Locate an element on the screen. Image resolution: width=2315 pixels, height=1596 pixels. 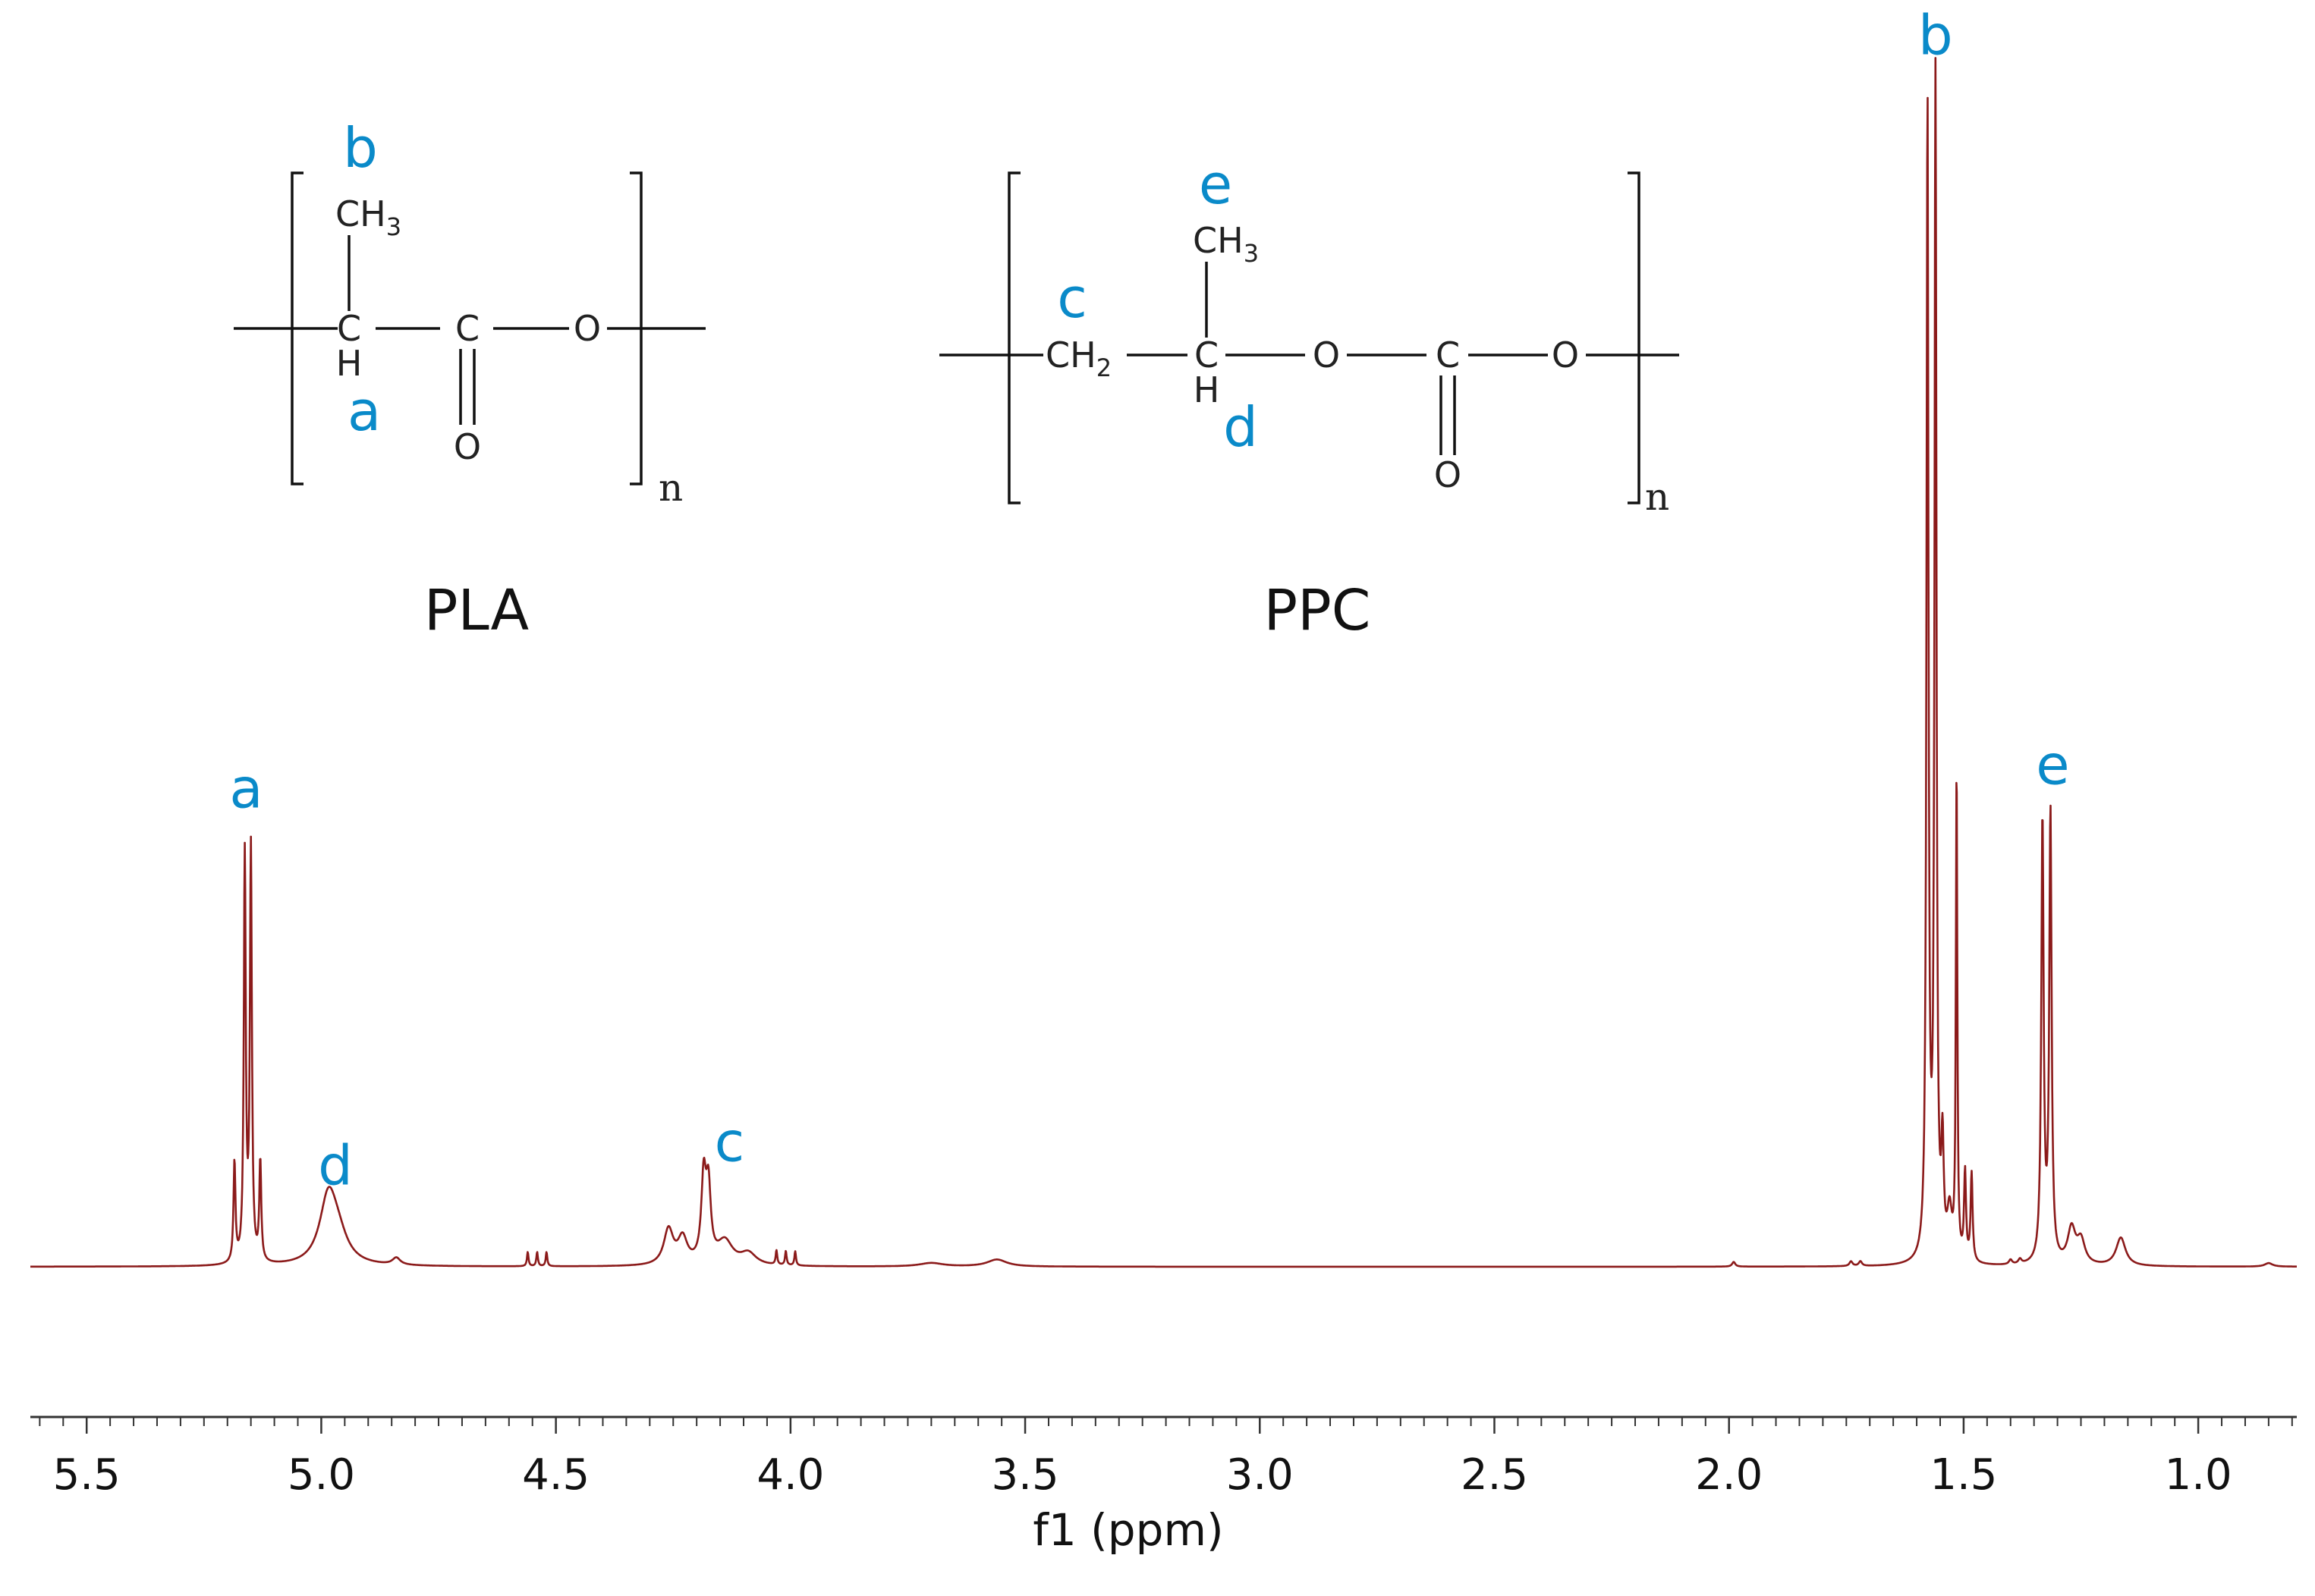
ppc-methyl-subscript: 3 is located at coordinates (1252, 253).